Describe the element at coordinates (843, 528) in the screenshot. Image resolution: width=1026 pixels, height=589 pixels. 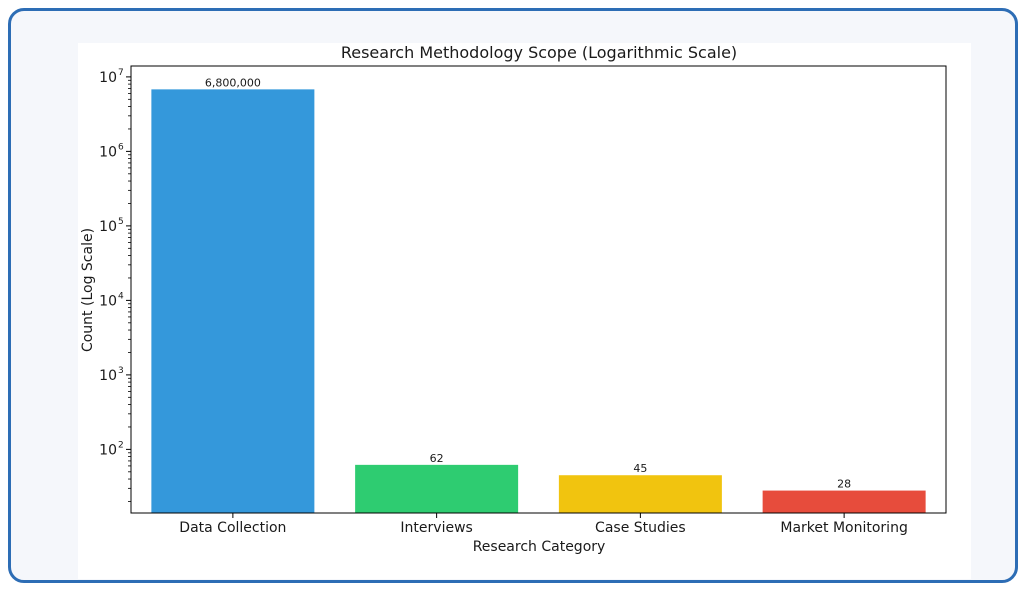
I see `x-tick-label: Market Monitoring` at that location.